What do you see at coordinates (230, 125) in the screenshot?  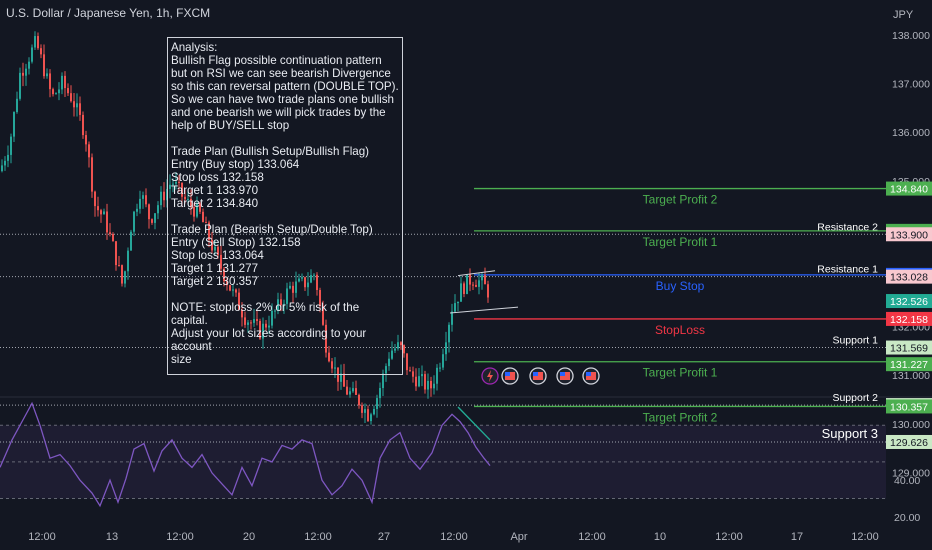 I see `note-line: help of BUY/SELL stop` at bounding box center [230, 125].